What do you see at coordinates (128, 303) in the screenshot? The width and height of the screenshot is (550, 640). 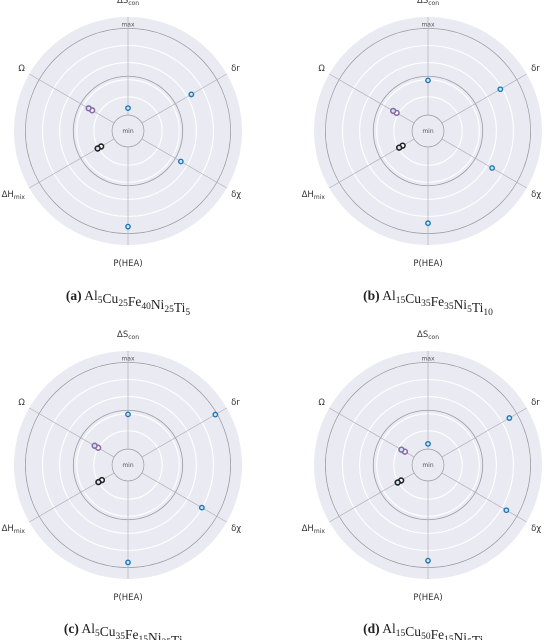 I see `caption: (a) Al5Cu25Fe40Ni25Ti5` at bounding box center [128, 303].